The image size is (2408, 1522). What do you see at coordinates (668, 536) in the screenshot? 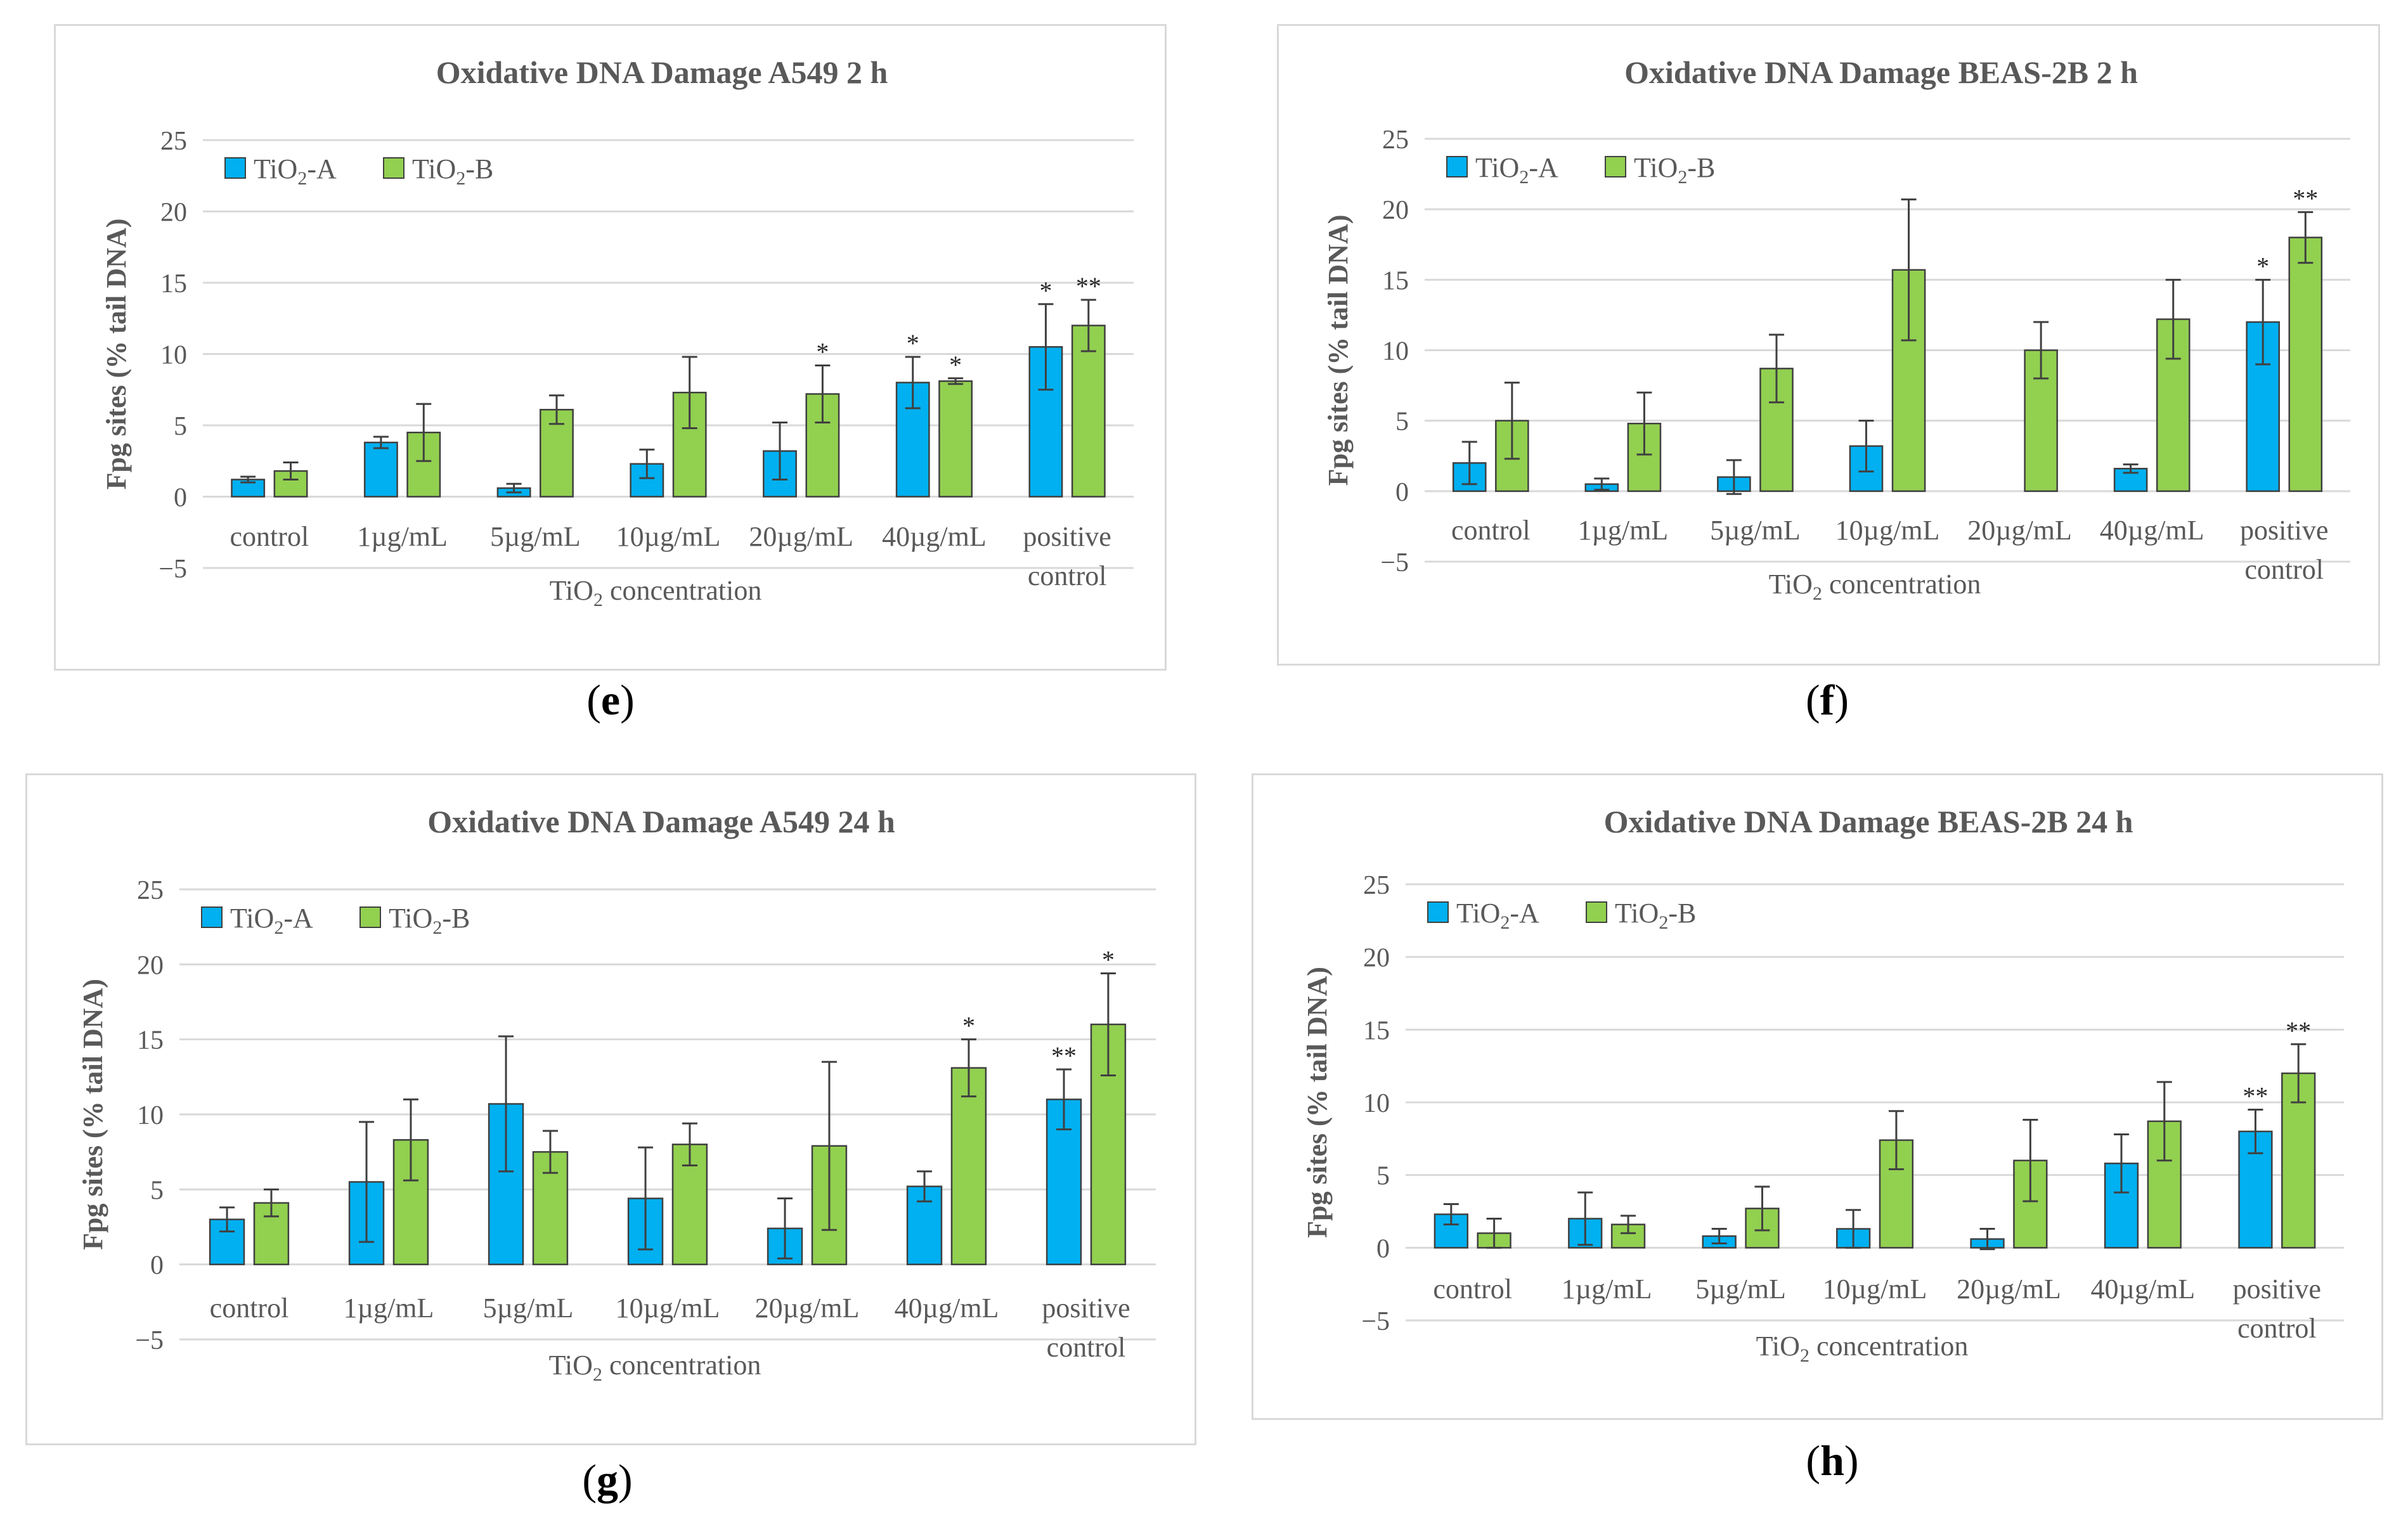
I see `x-category-label-e: 10µg/mL` at bounding box center [668, 536].